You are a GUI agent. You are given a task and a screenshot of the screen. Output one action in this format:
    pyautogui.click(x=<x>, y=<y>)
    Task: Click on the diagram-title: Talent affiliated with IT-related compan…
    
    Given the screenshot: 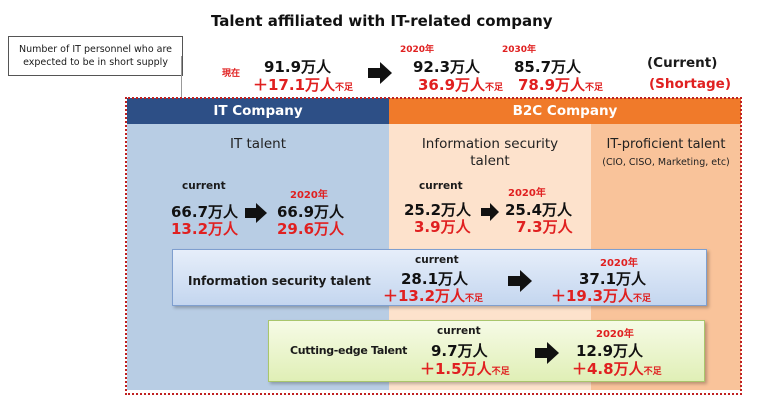 What is the action you would take?
    pyautogui.click(x=382, y=21)
    